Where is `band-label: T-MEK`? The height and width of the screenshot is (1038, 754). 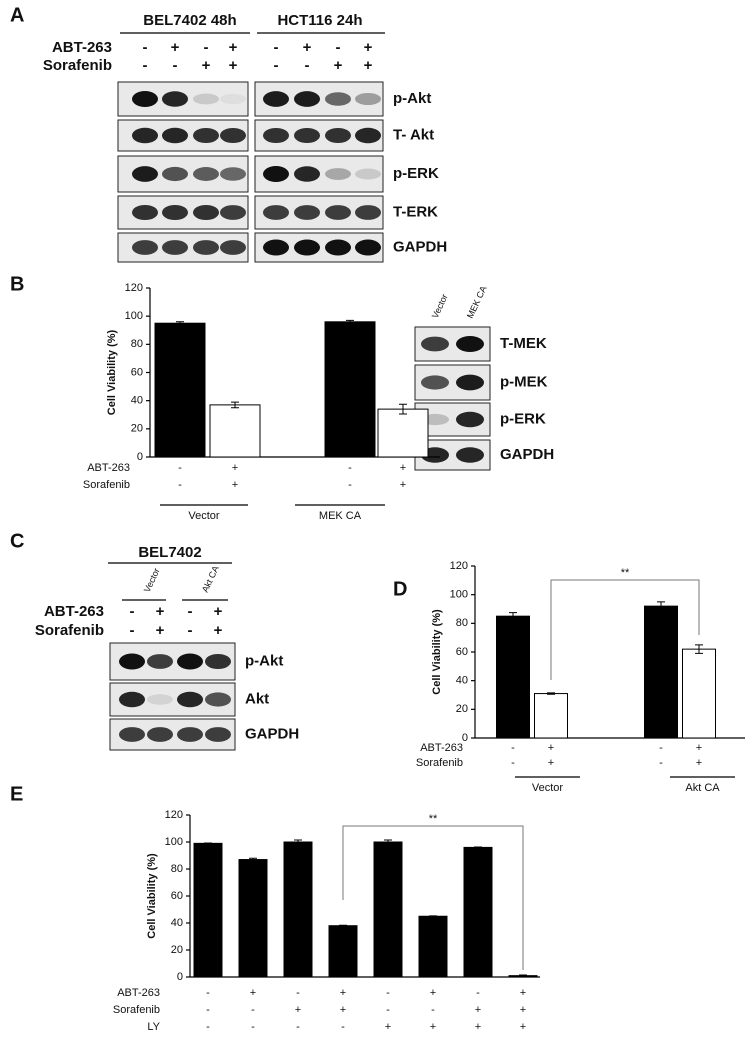 band-label: T-MEK is located at coordinates (523, 343).